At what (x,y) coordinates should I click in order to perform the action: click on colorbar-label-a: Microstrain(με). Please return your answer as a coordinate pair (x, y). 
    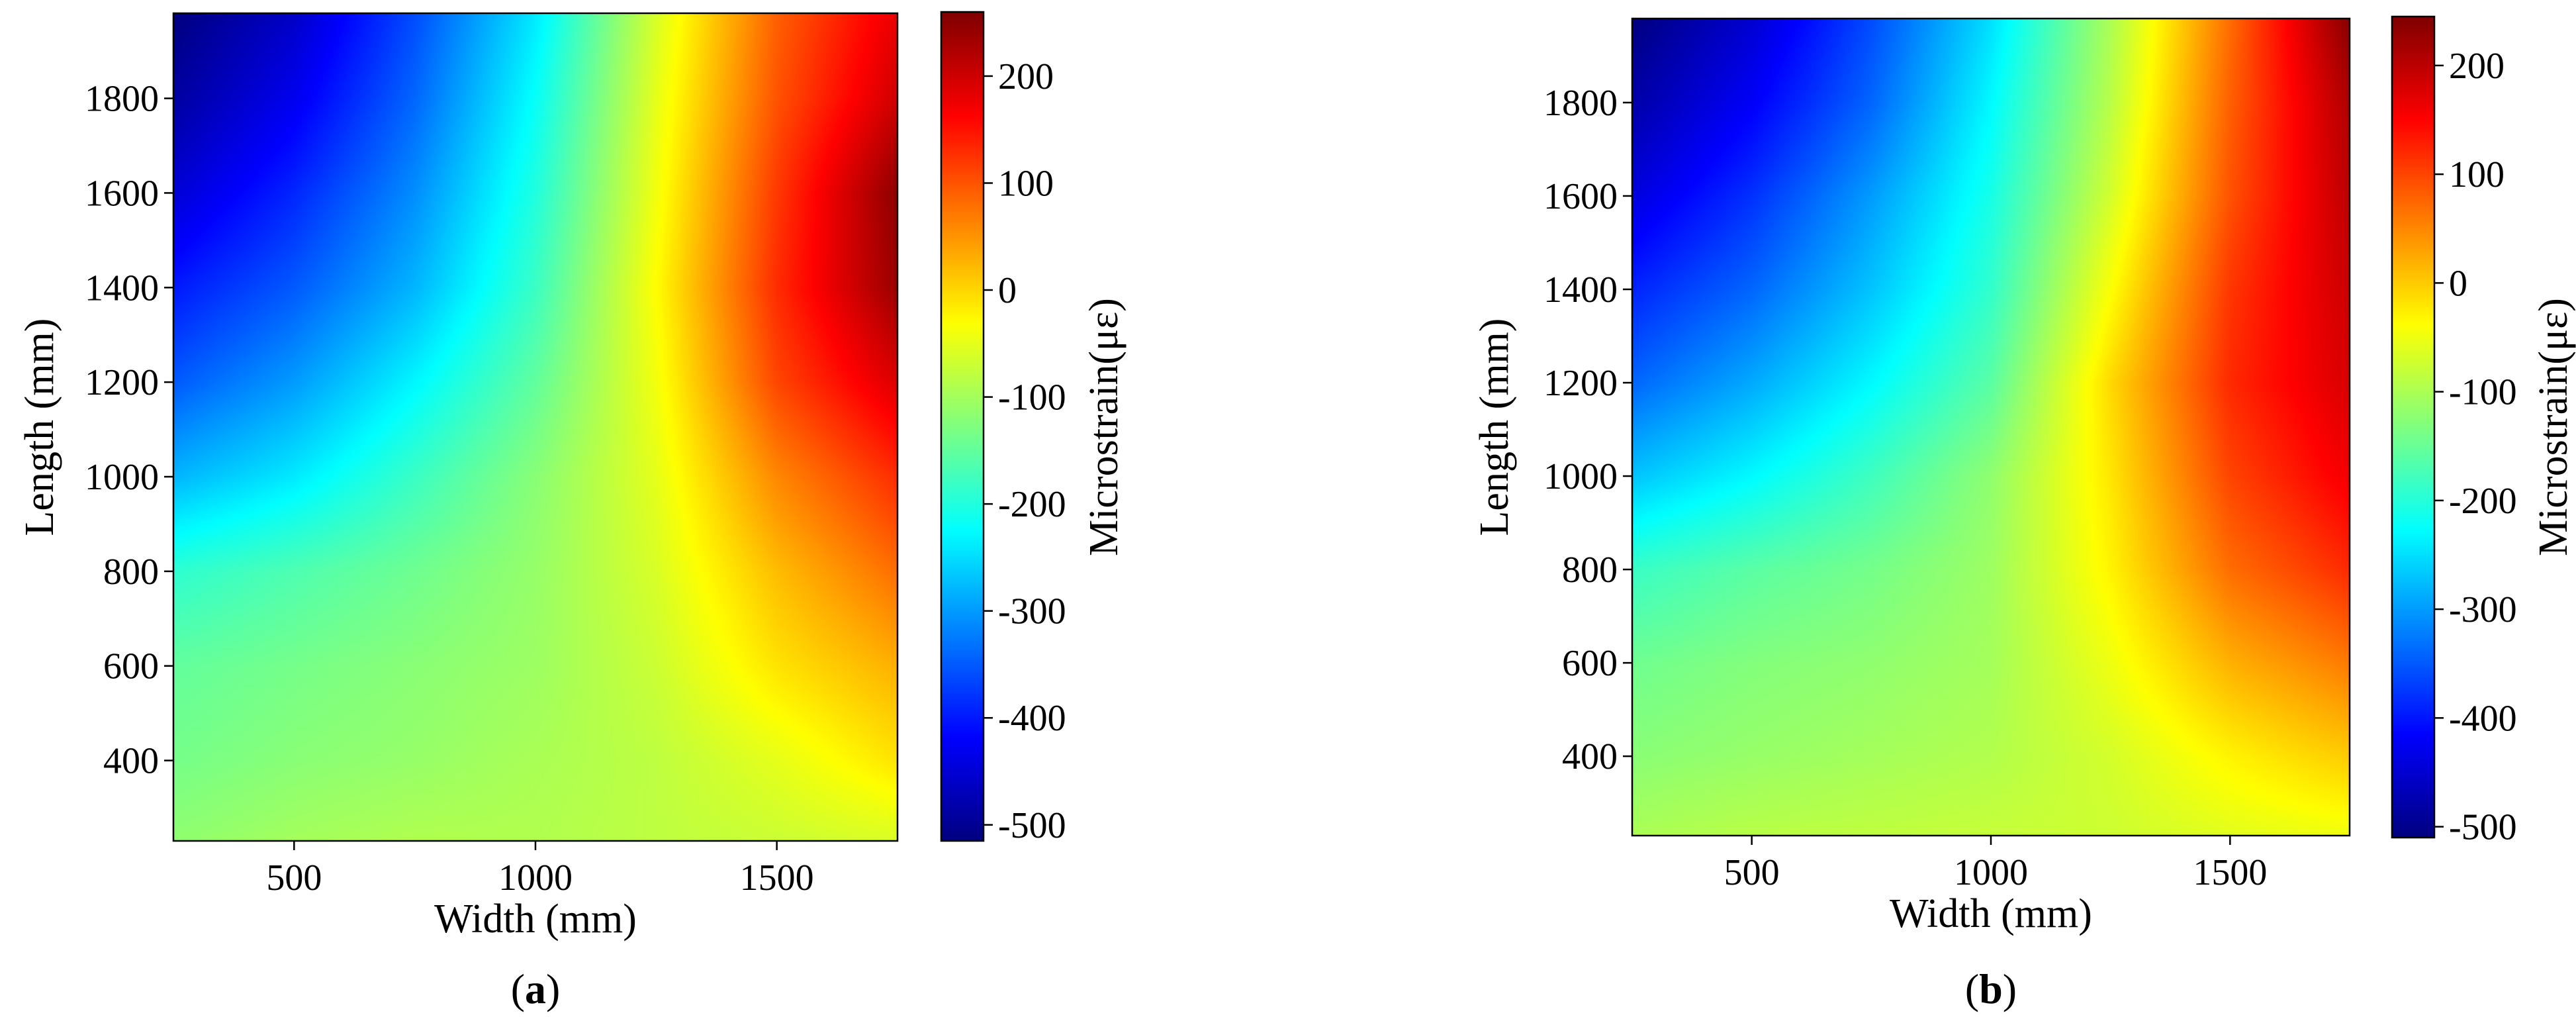
    Looking at the image, I should click on (1104, 427).